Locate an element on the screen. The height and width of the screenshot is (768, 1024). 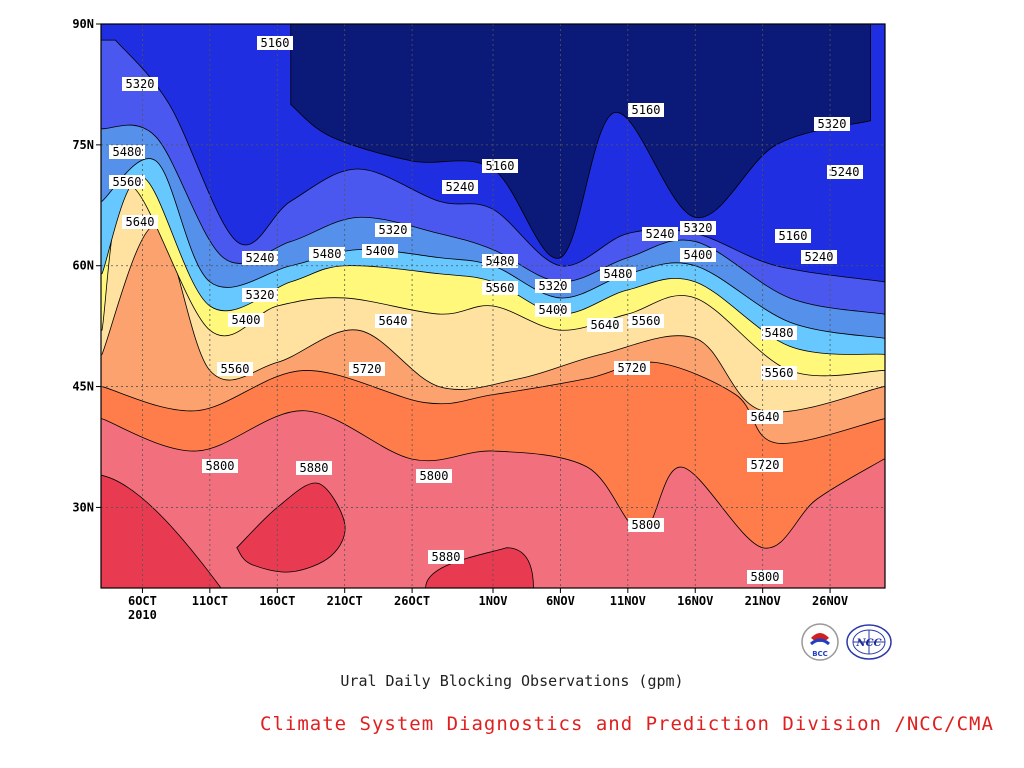
ncc-logo-text: NCC is located at coordinates (868, 643).